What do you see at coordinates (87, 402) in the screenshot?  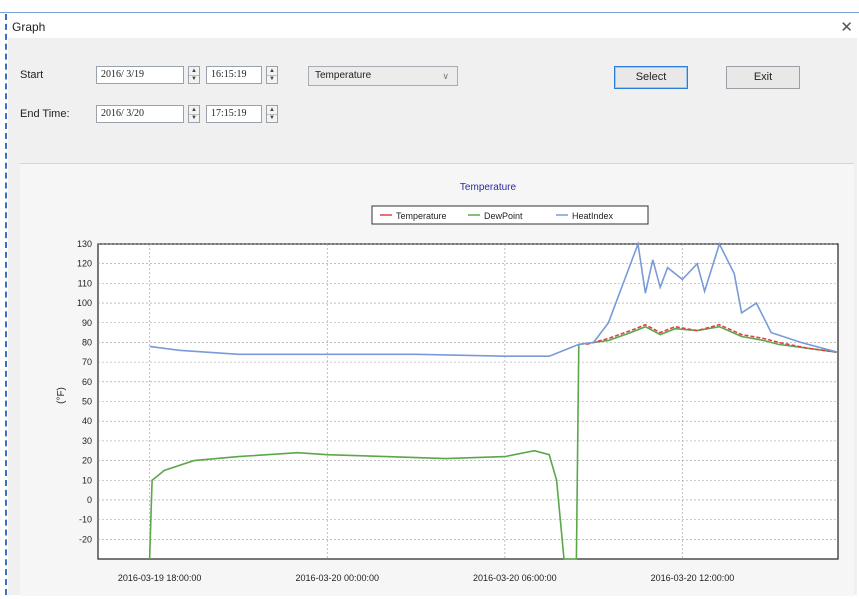 I see `y-tick-label: 50` at bounding box center [87, 402].